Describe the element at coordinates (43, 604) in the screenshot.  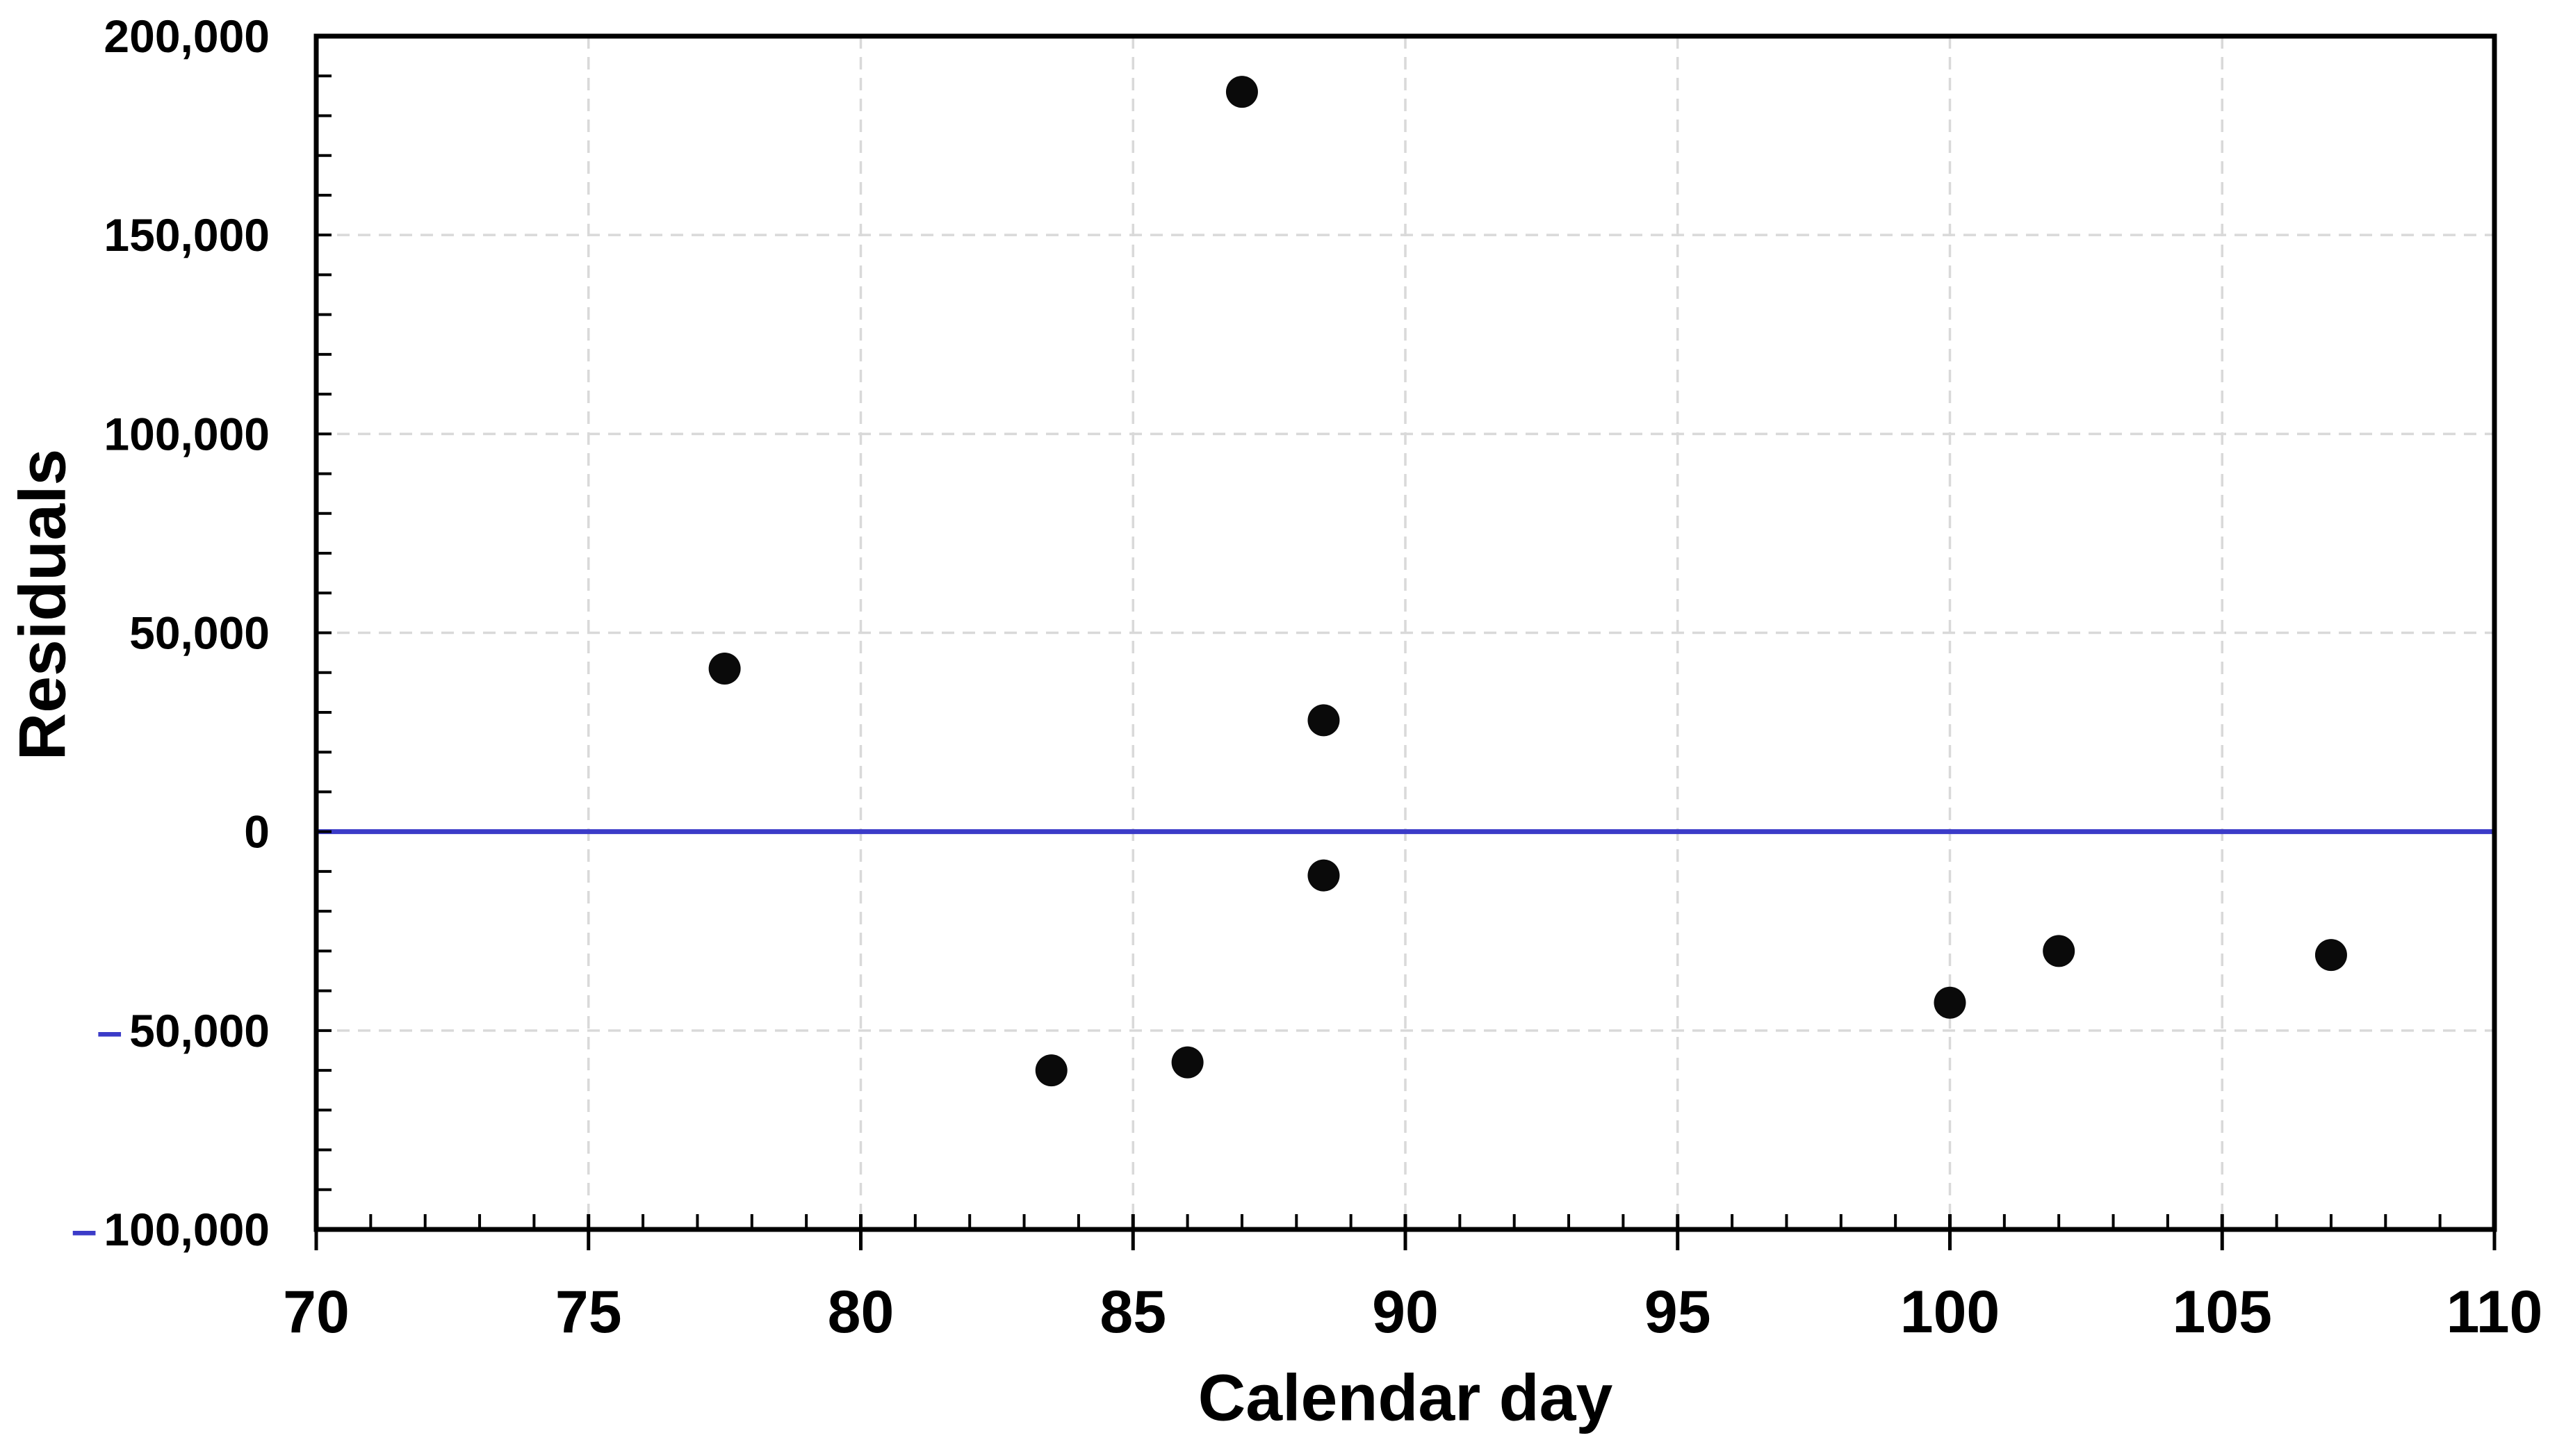
I see `y-axis-title: Residuals` at that location.